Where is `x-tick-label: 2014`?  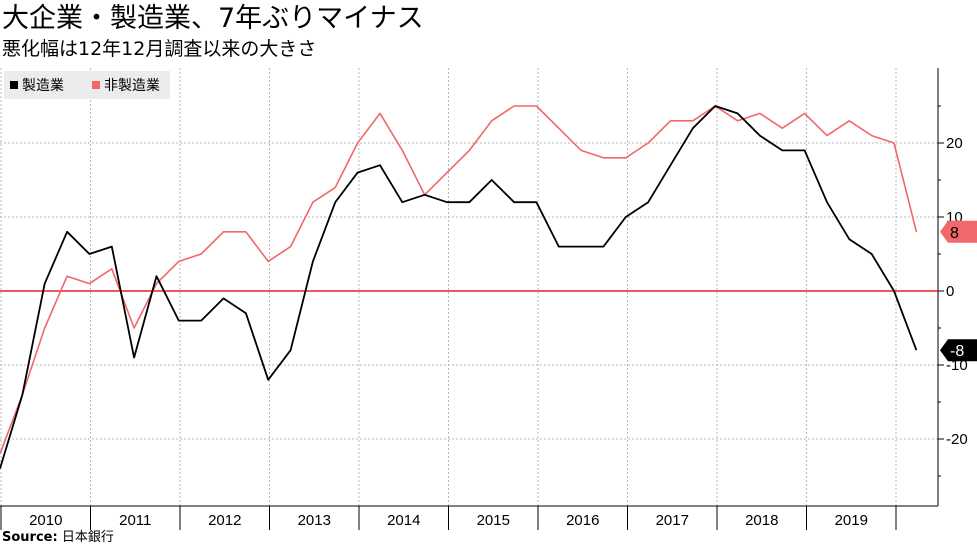 x-tick-label: 2014 is located at coordinates (403, 520).